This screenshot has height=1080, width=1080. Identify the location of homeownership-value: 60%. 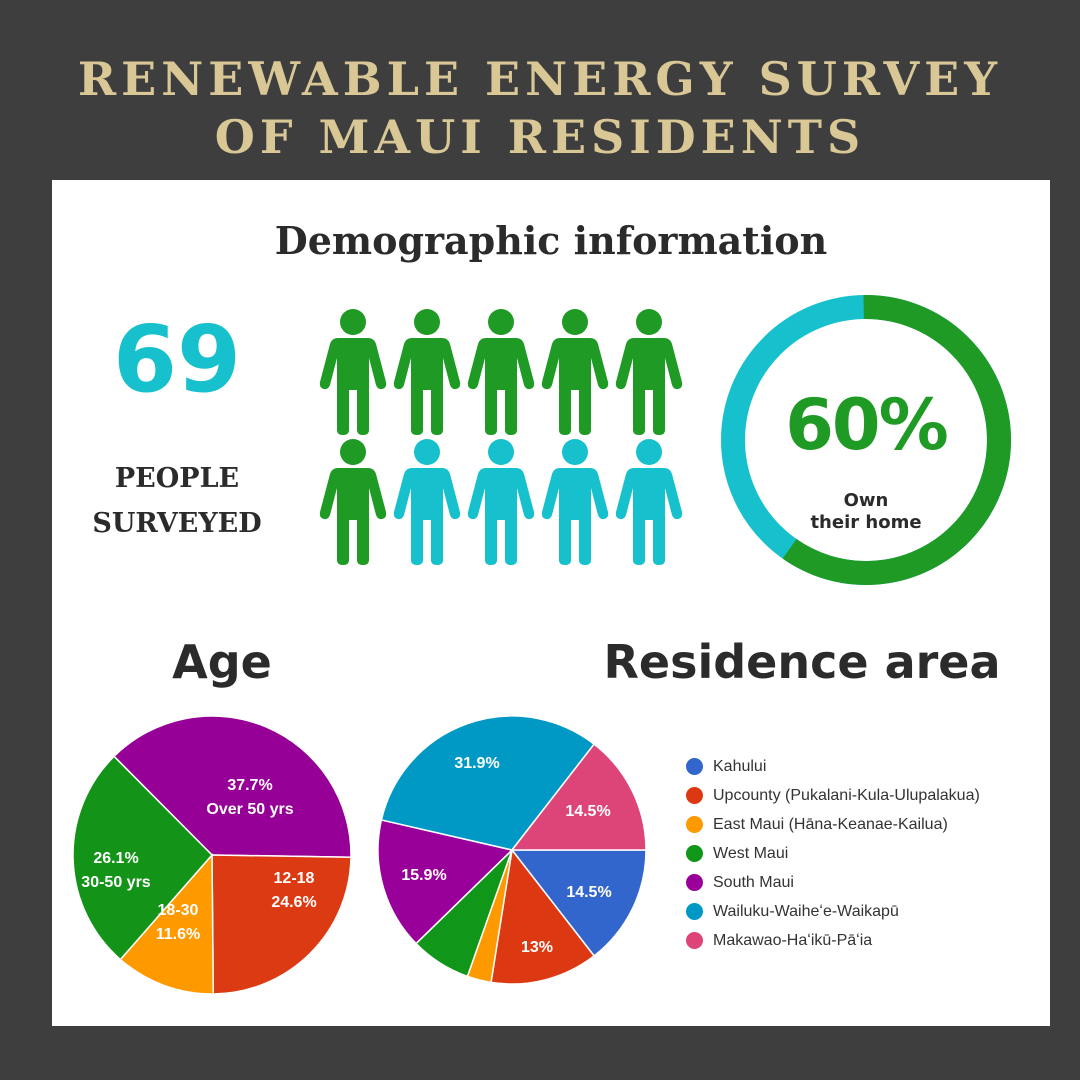
(867, 425).